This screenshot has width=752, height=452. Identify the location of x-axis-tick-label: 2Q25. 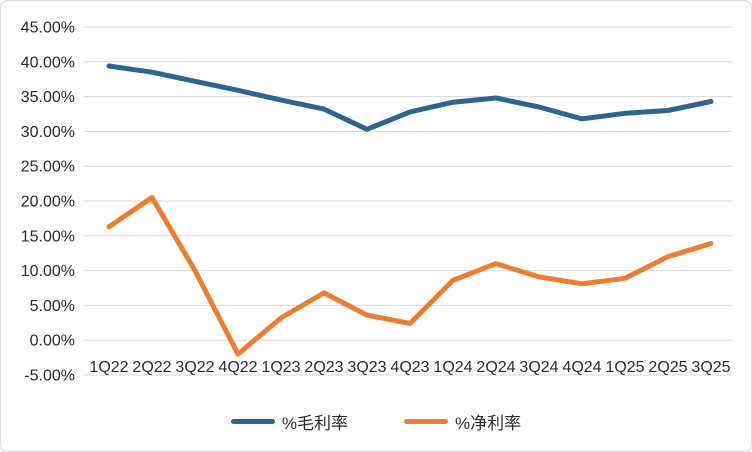
(667, 367).